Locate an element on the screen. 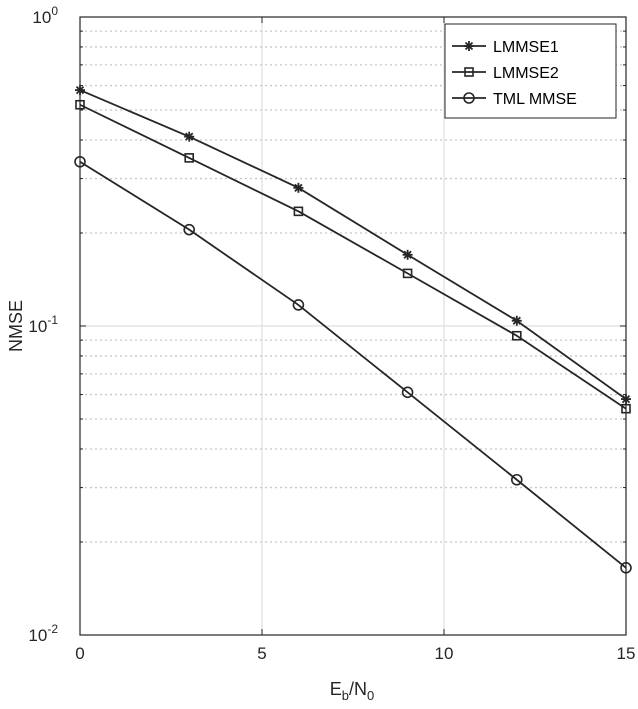 The image size is (638, 709). x-tick-label: 0 is located at coordinates (79, 653).